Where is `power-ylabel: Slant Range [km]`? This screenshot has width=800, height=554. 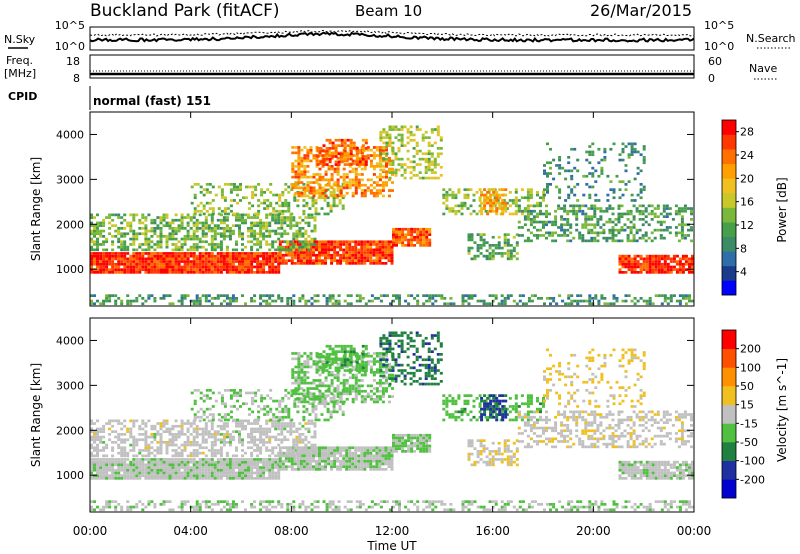
power-ylabel: Slant Range [km] is located at coordinates (36, 209).